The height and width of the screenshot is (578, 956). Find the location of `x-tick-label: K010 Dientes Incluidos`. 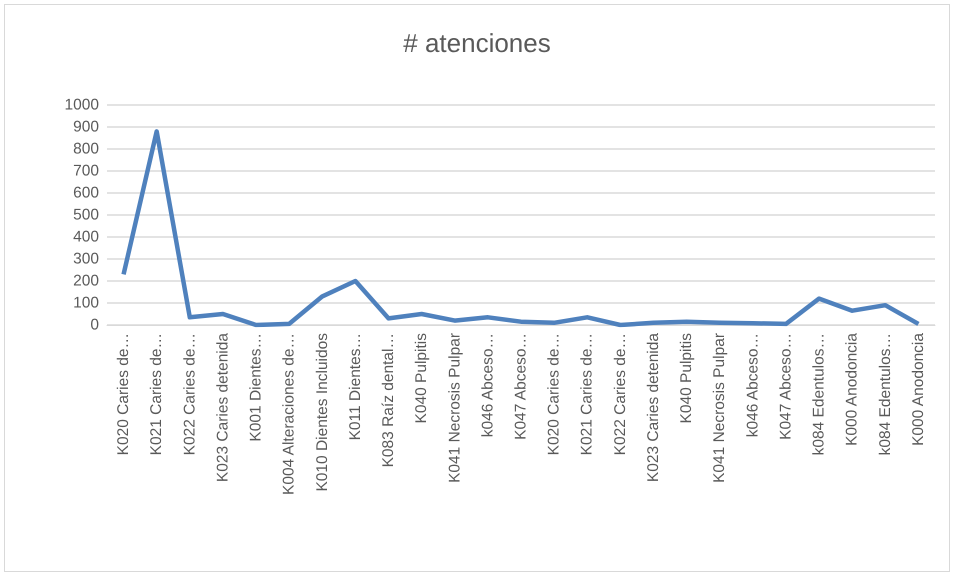

x-tick-label: K010 Dientes Incluidos is located at coordinates (322, 412).